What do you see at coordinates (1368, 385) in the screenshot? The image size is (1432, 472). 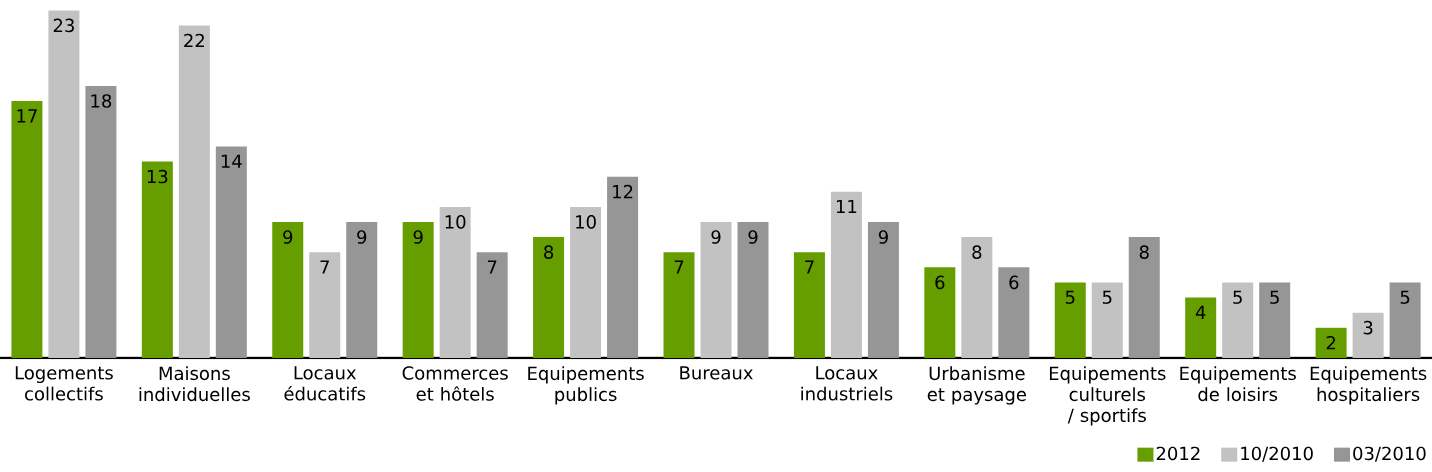 I see `x-tick-label: Equipements hospitaliers` at bounding box center [1368, 385].